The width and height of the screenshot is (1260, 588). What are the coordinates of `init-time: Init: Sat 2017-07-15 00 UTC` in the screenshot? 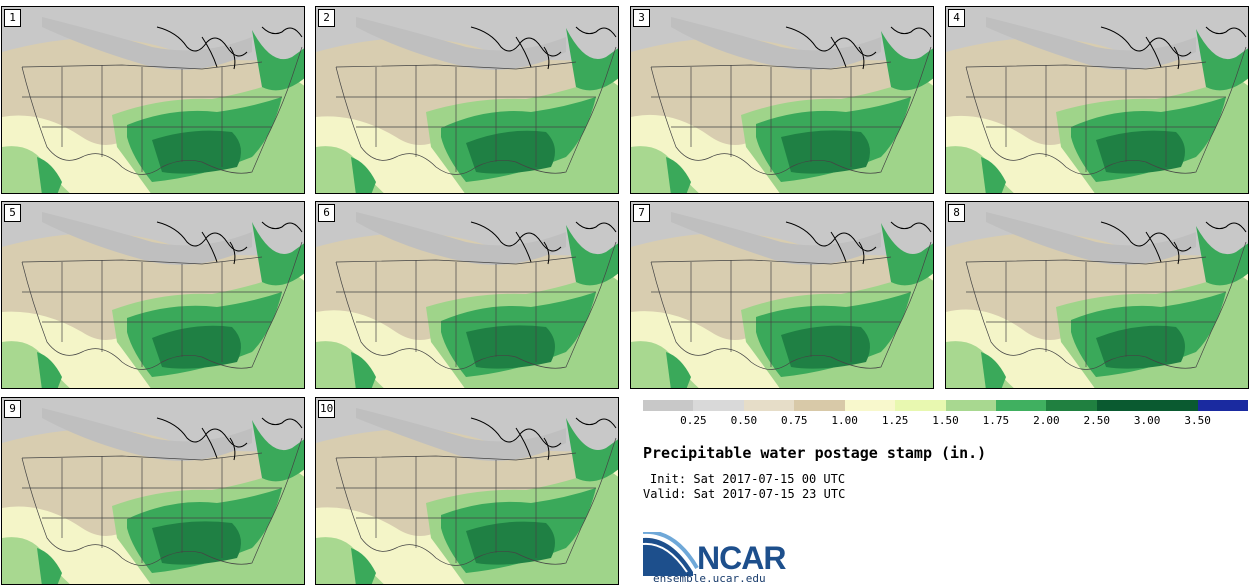 It's located at (748, 479).